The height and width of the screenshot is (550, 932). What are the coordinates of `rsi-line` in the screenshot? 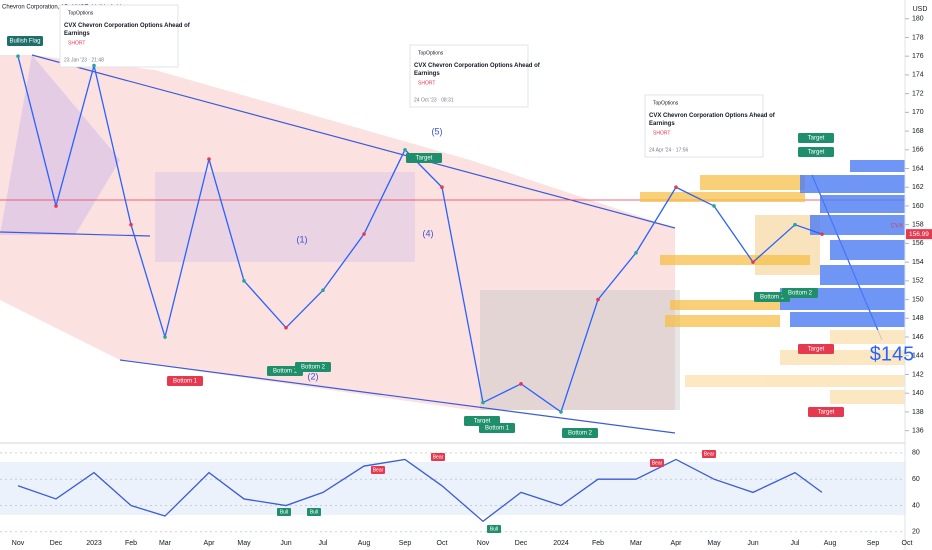 It's located at (420, 490).